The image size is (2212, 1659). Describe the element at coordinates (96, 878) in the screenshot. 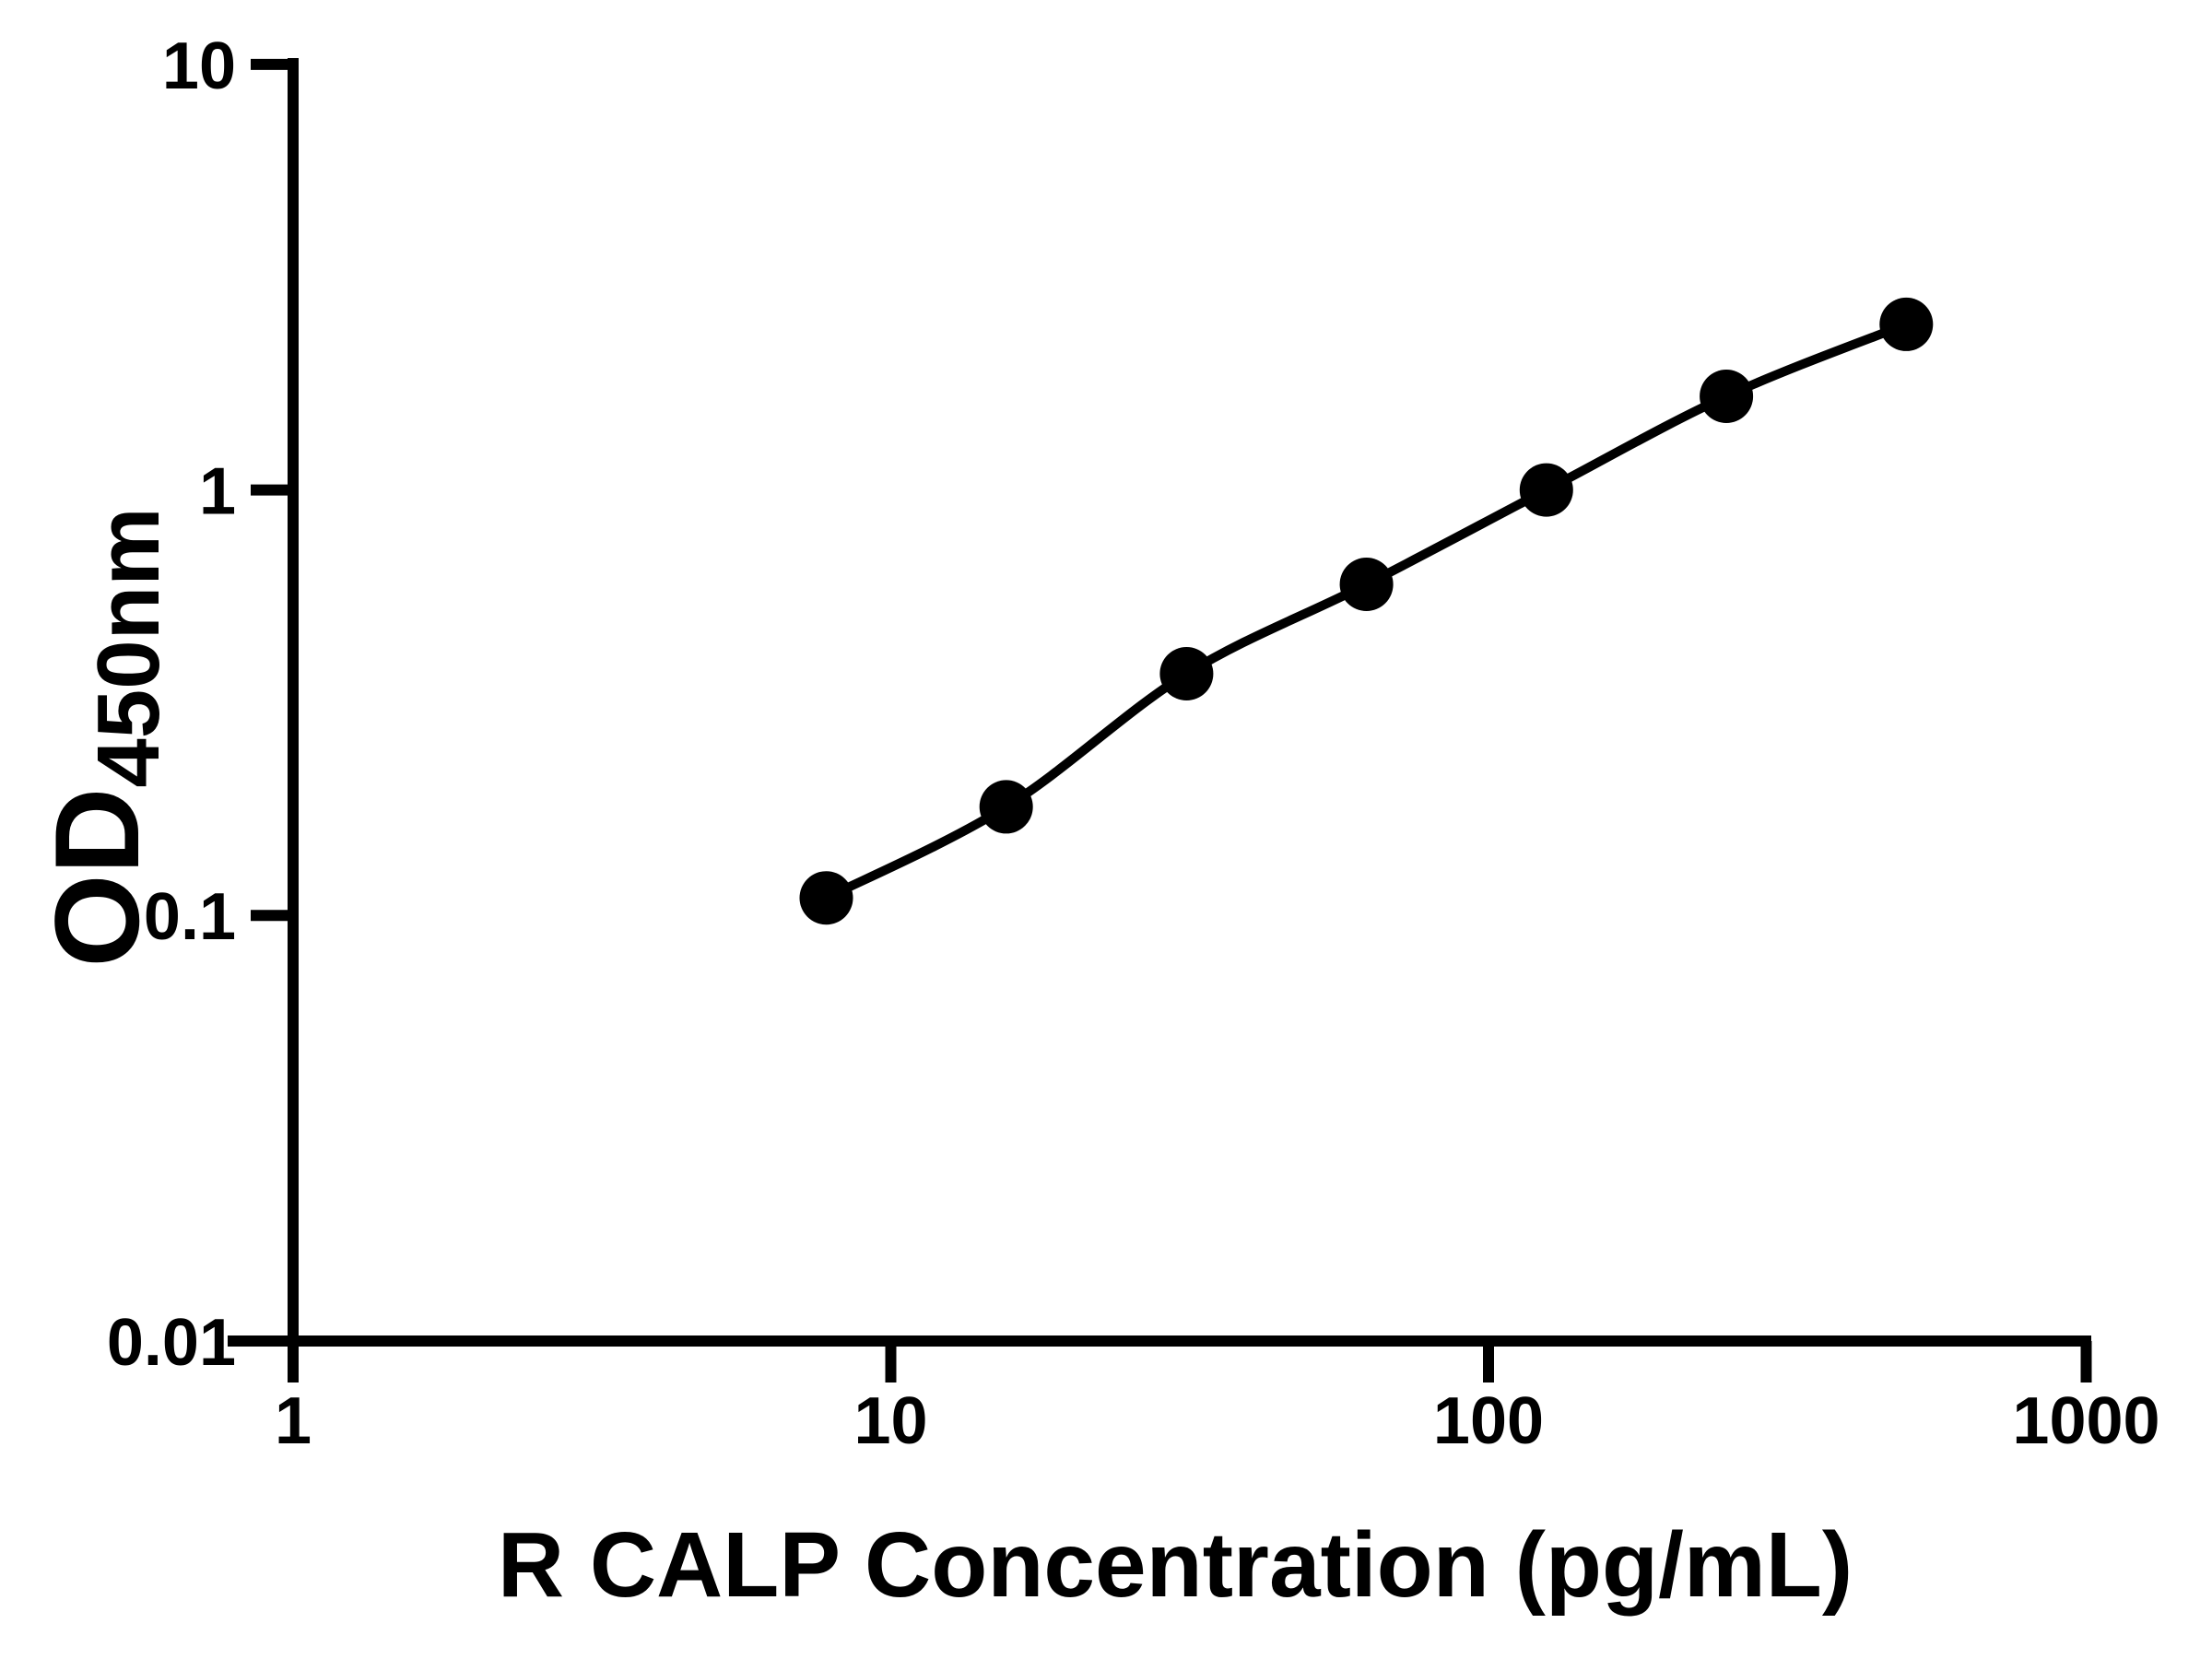

I see `y-axis-title-main: OD` at that location.